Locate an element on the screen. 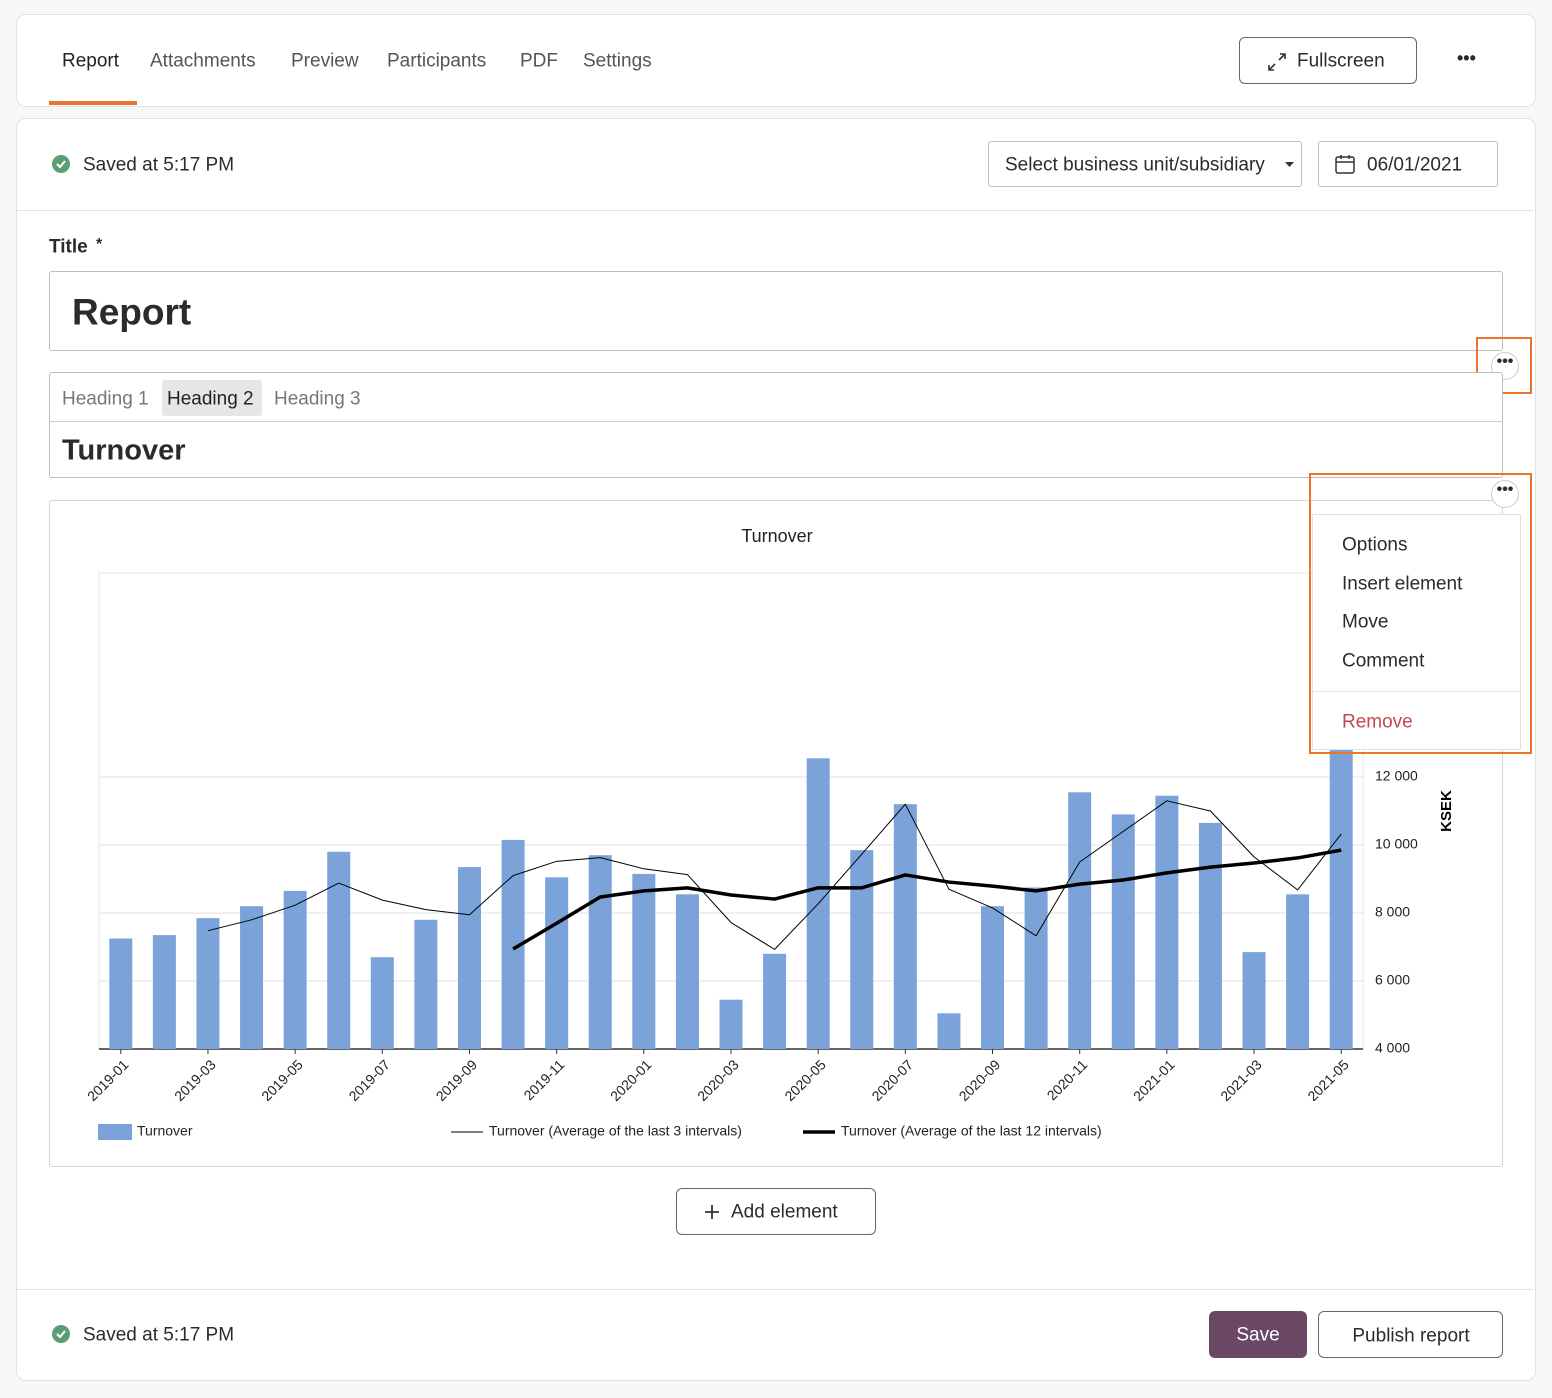 This screenshot has height=1398, width=1552. x-tick-label: 2020-03 is located at coordinates (718, 1080).